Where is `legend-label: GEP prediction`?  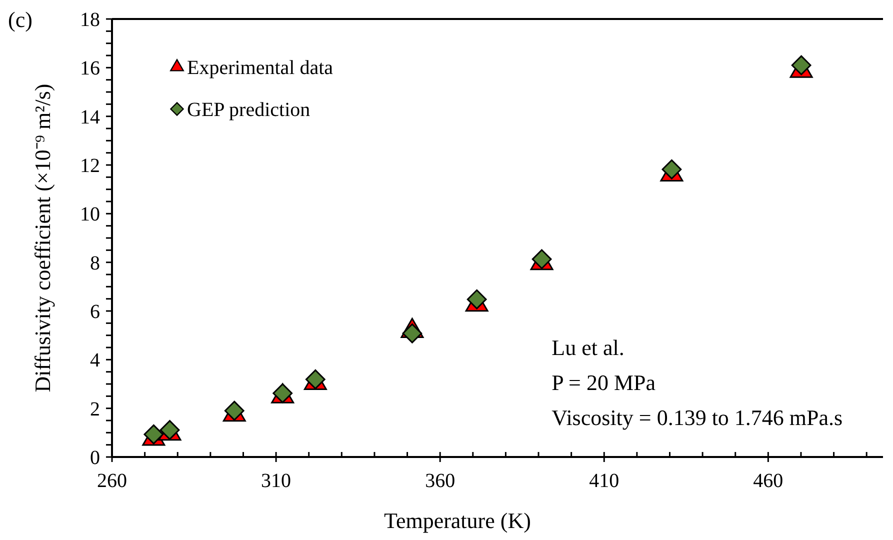
legend-label: GEP prediction is located at coordinates (248, 110).